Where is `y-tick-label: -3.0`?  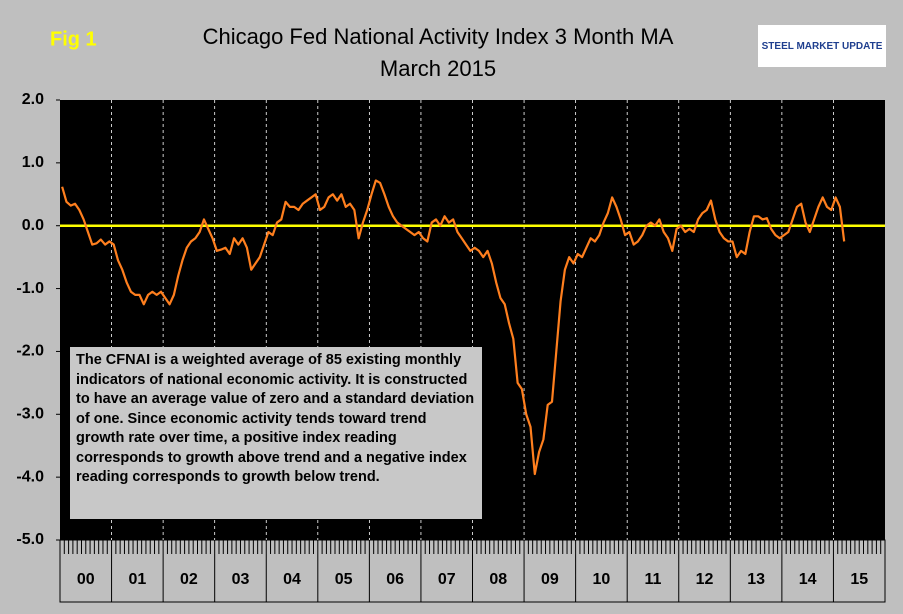 y-tick-label: -3.0 is located at coordinates (30, 414).